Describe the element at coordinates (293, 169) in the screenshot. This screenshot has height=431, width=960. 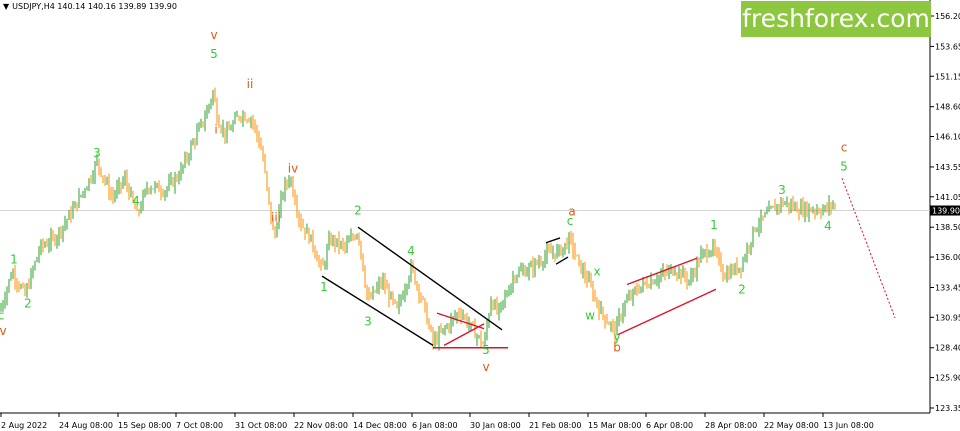
I see `wave-label: iv` at that location.